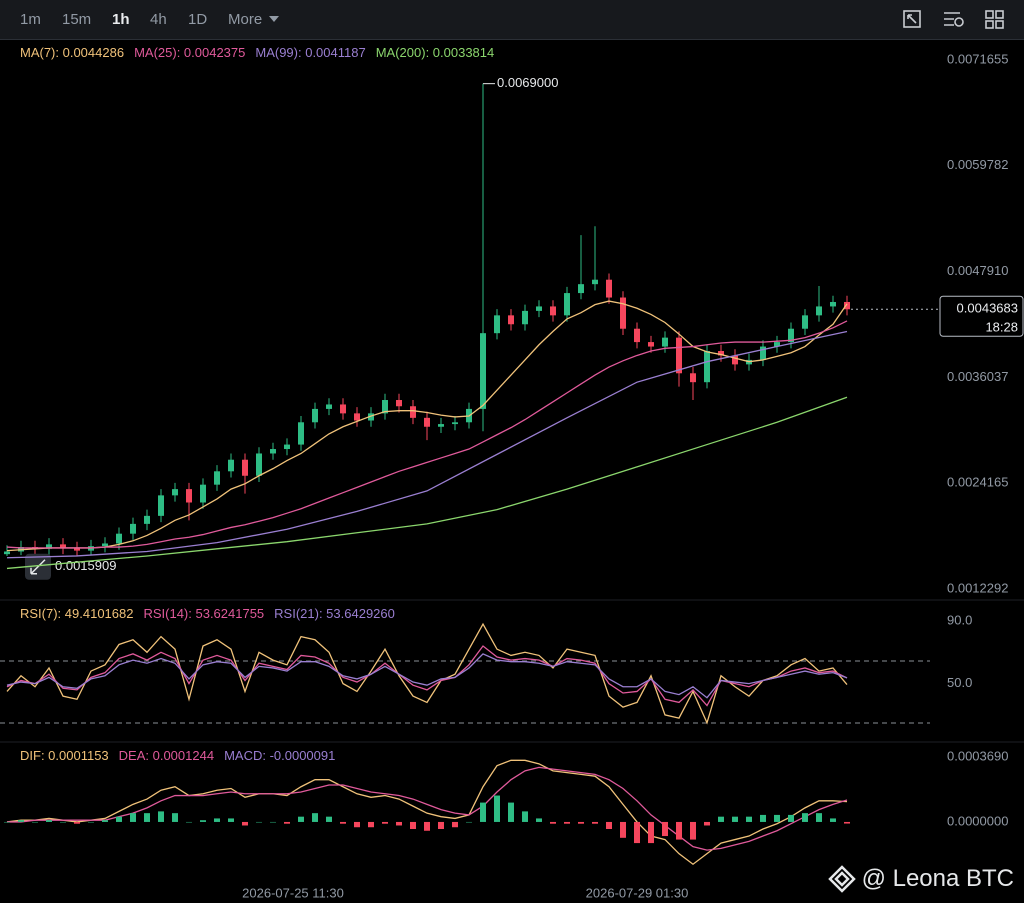 Image resolution: width=1024 pixels, height=903 pixels. What do you see at coordinates (204, 613) in the screenshot?
I see `legend-entry: RSI(14): 53.6241755` at bounding box center [204, 613].